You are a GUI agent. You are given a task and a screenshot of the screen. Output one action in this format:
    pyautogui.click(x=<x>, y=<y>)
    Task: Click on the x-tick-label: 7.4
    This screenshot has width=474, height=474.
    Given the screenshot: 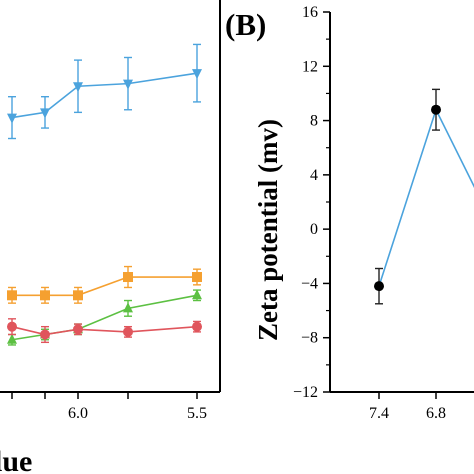 What is the action you would take?
    pyautogui.click(x=379, y=413)
    